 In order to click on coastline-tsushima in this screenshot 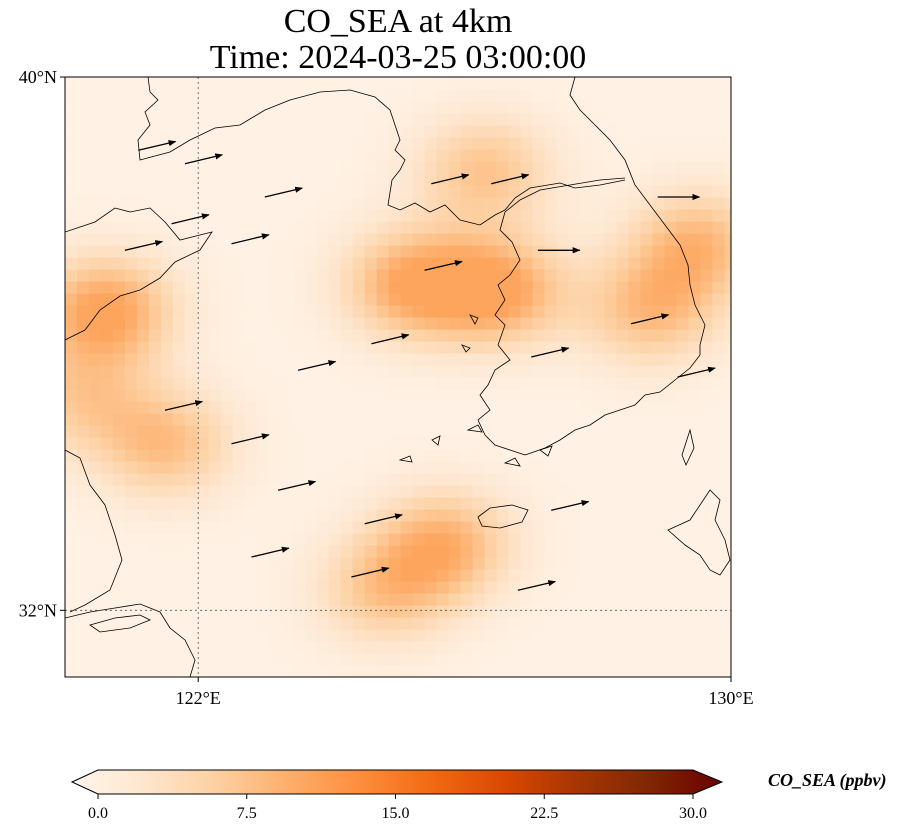, I will do `click(688, 447)`.